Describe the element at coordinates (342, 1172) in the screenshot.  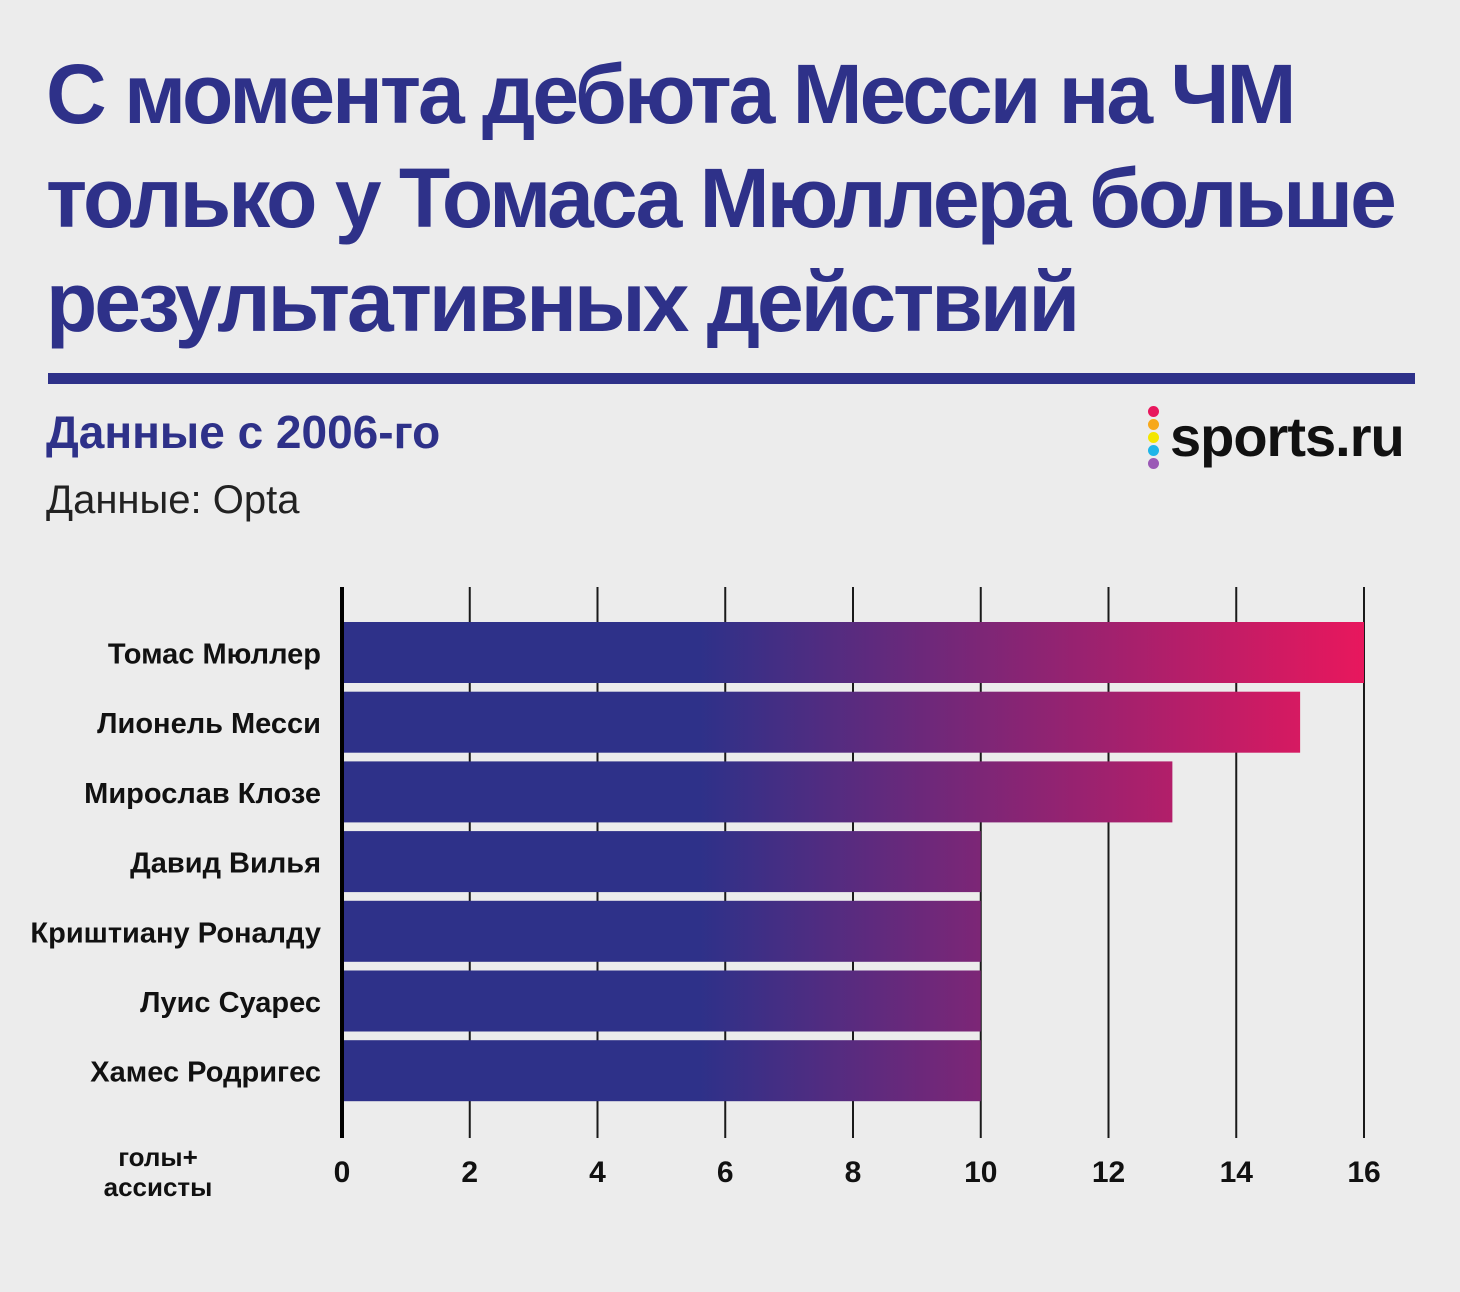
I see `tick-label: 0` at that location.